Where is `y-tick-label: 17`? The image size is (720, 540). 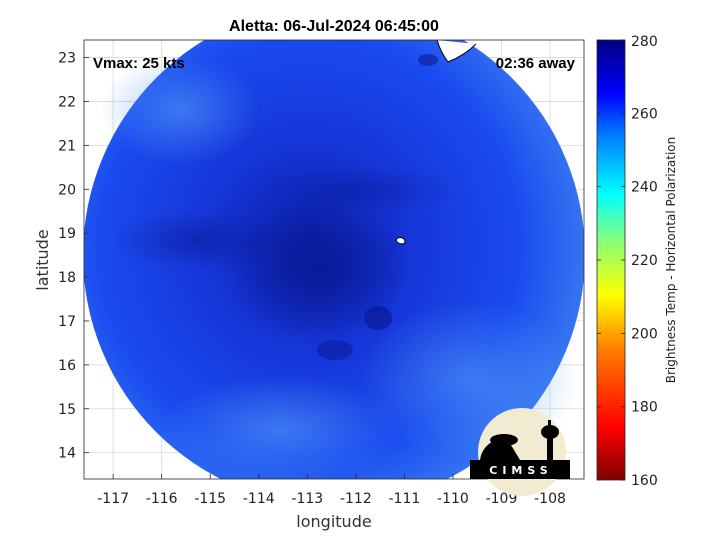 y-tick-label: 17 is located at coordinates (67, 322).